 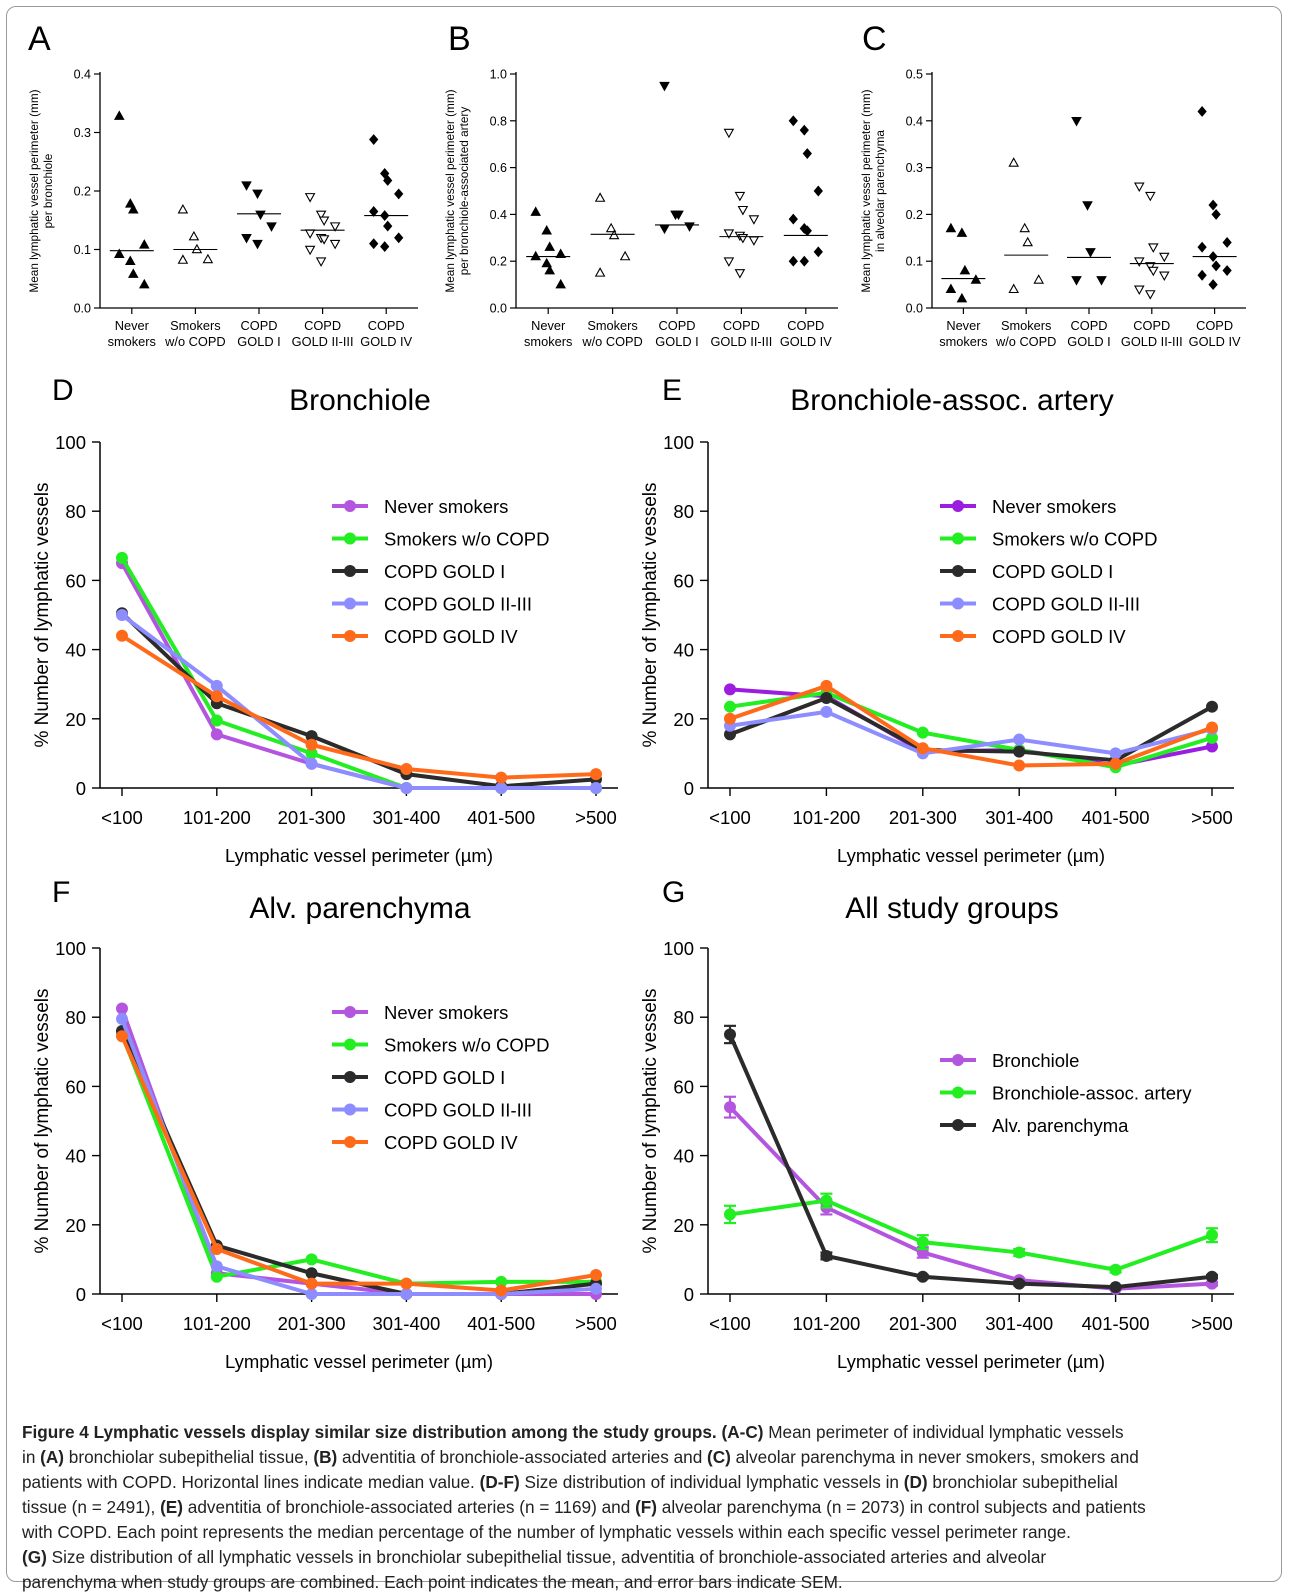 I want to click on panel-letter: D, so click(x=63, y=390).